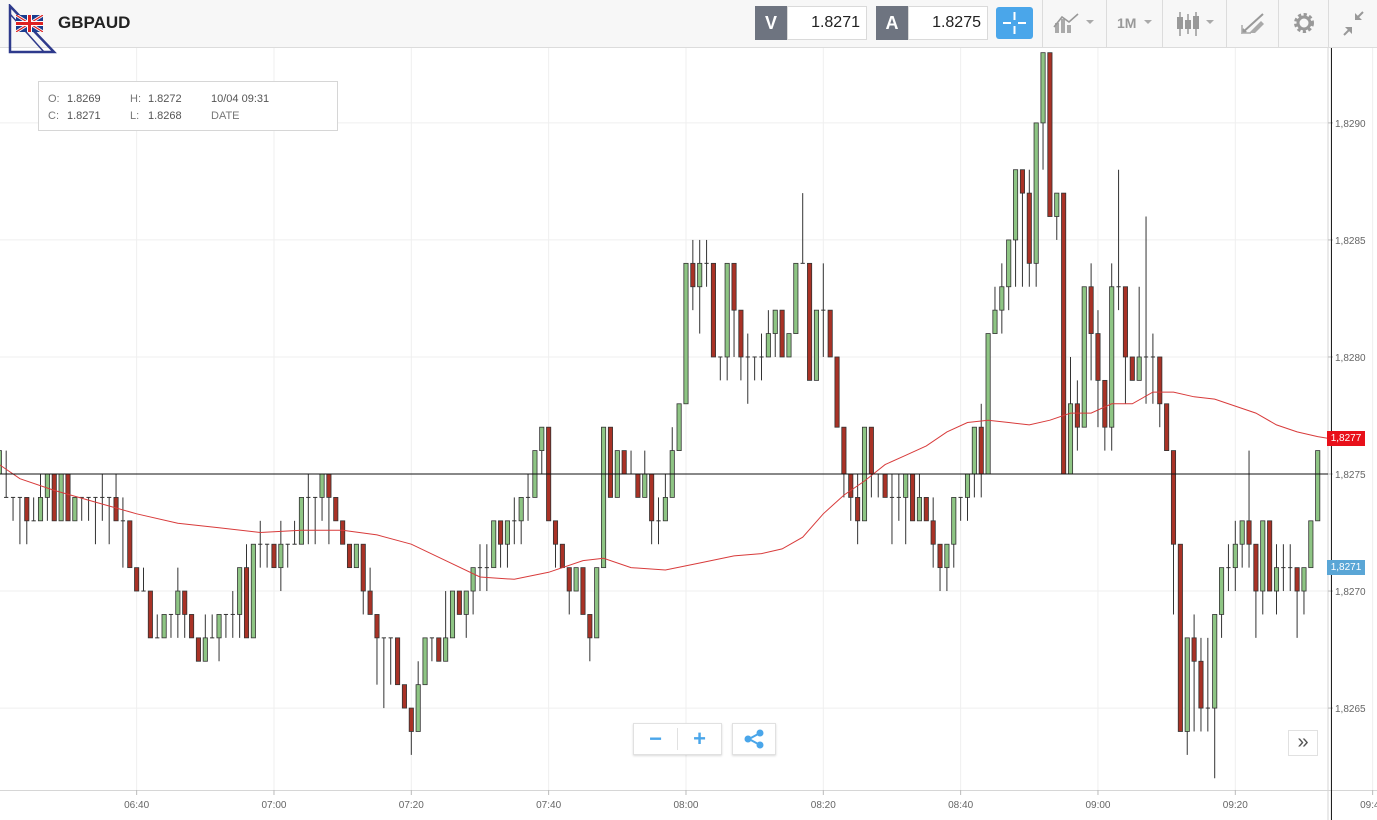 The height and width of the screenshot is (820, 1377). I want to click on collapse-button, so click(1352, 23).